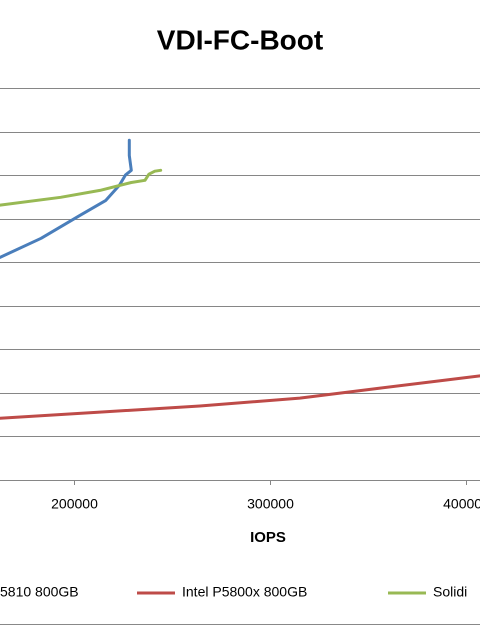  Describe the element at coordinates (461, 504) in the screenshot. I see `x-tick-label: 400000` at that location.